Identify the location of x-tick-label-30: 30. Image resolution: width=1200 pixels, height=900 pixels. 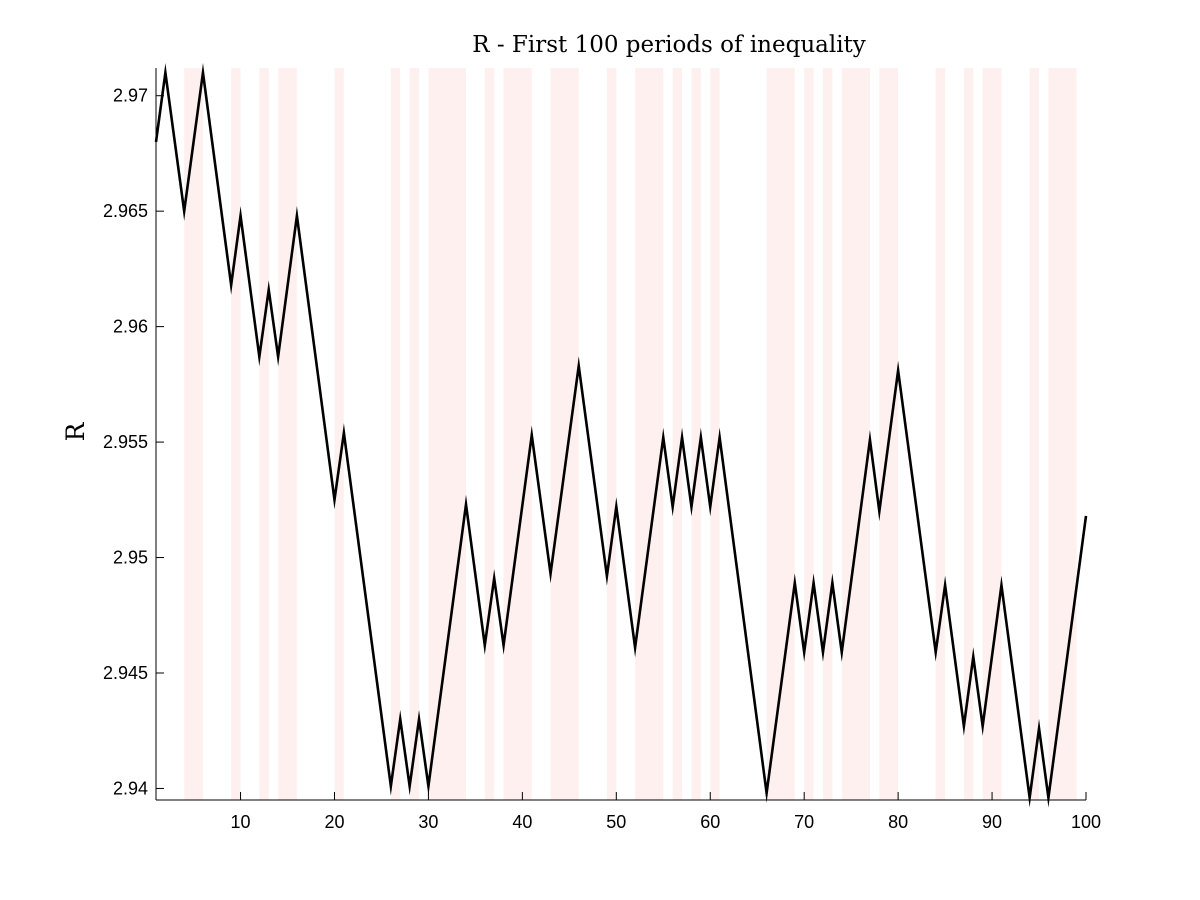
(428, 822).